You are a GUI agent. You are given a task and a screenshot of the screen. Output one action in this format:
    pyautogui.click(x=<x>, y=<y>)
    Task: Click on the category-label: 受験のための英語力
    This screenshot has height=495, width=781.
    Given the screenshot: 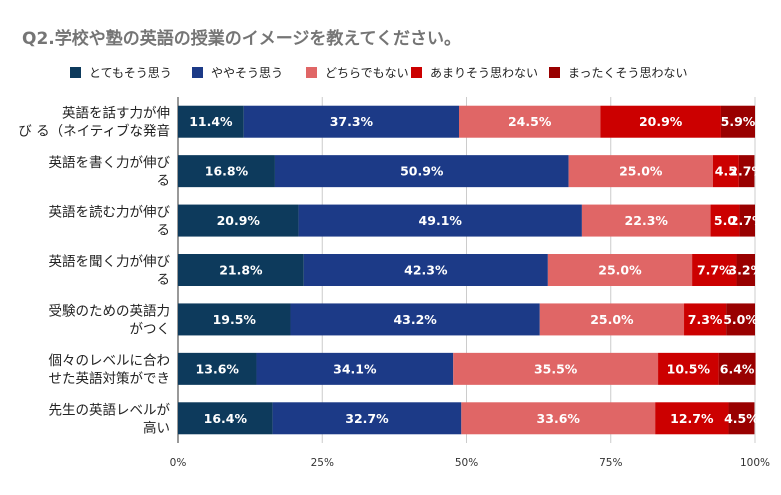 What is the action you would take?
    pyautogui.click(x=110, y=310)
    